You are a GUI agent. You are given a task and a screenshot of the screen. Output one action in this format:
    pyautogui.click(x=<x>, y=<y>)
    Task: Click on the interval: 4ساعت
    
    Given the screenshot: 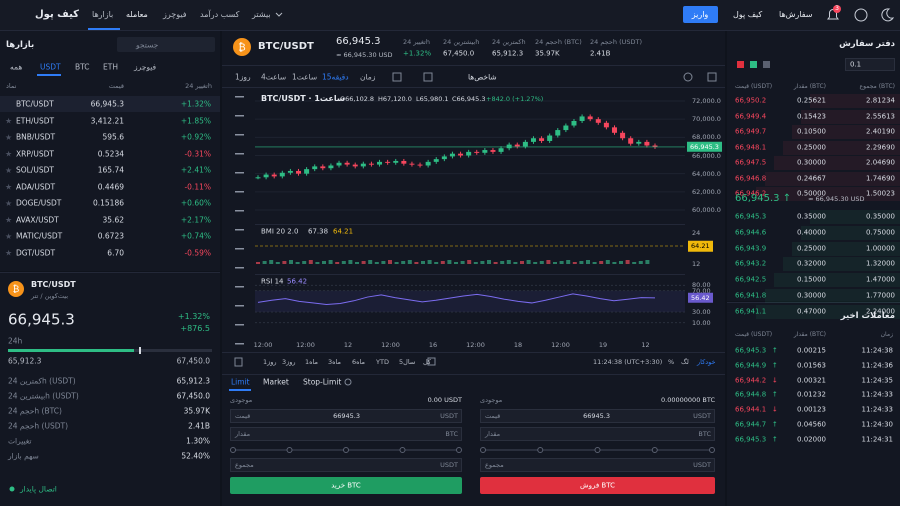 What is the action you would take?
    pyautogui.click(x=274, y=77)
    